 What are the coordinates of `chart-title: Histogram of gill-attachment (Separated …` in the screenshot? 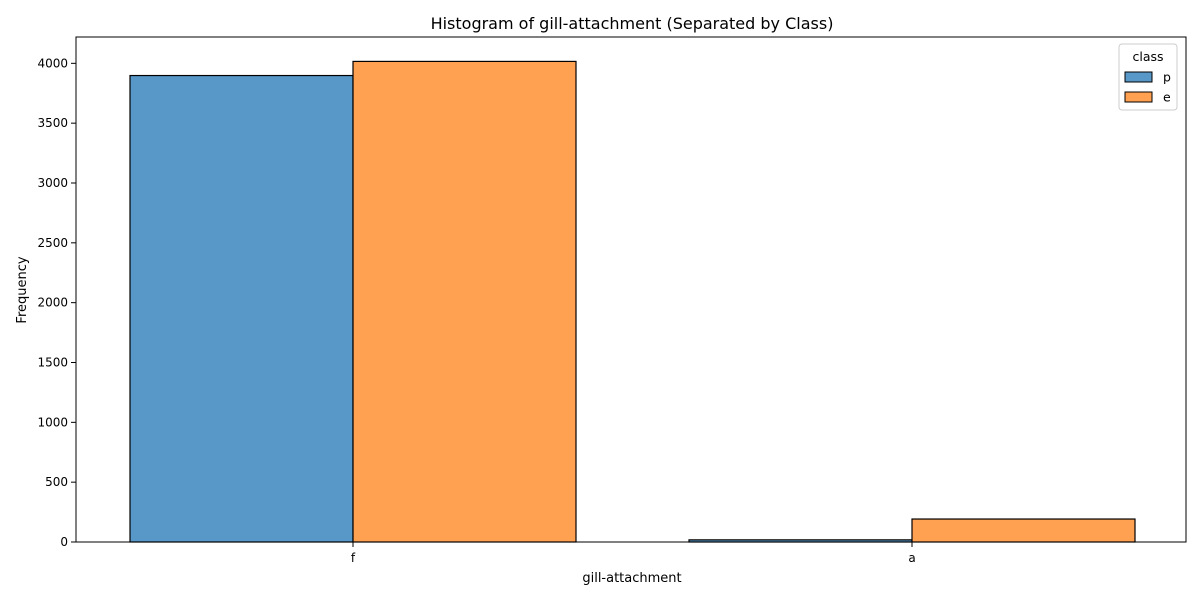 It's located at (632, 23).